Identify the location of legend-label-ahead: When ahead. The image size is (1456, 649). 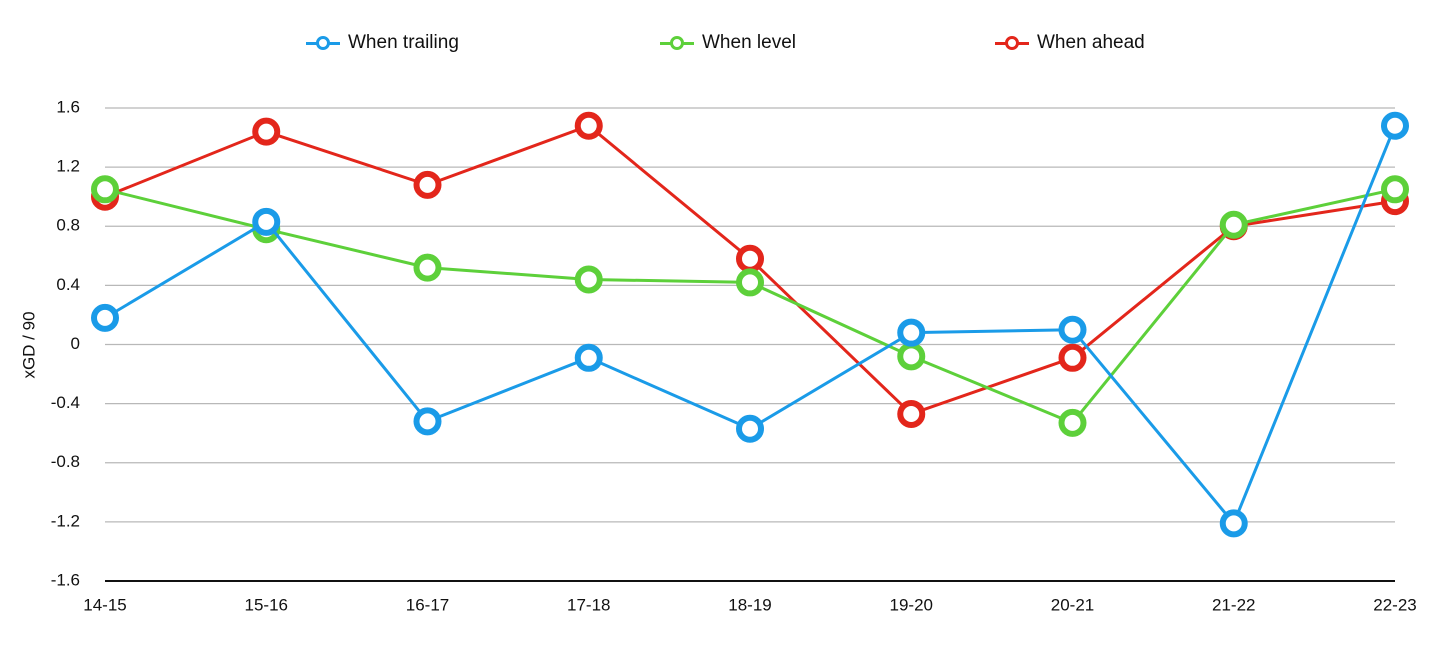
(1091, 42).